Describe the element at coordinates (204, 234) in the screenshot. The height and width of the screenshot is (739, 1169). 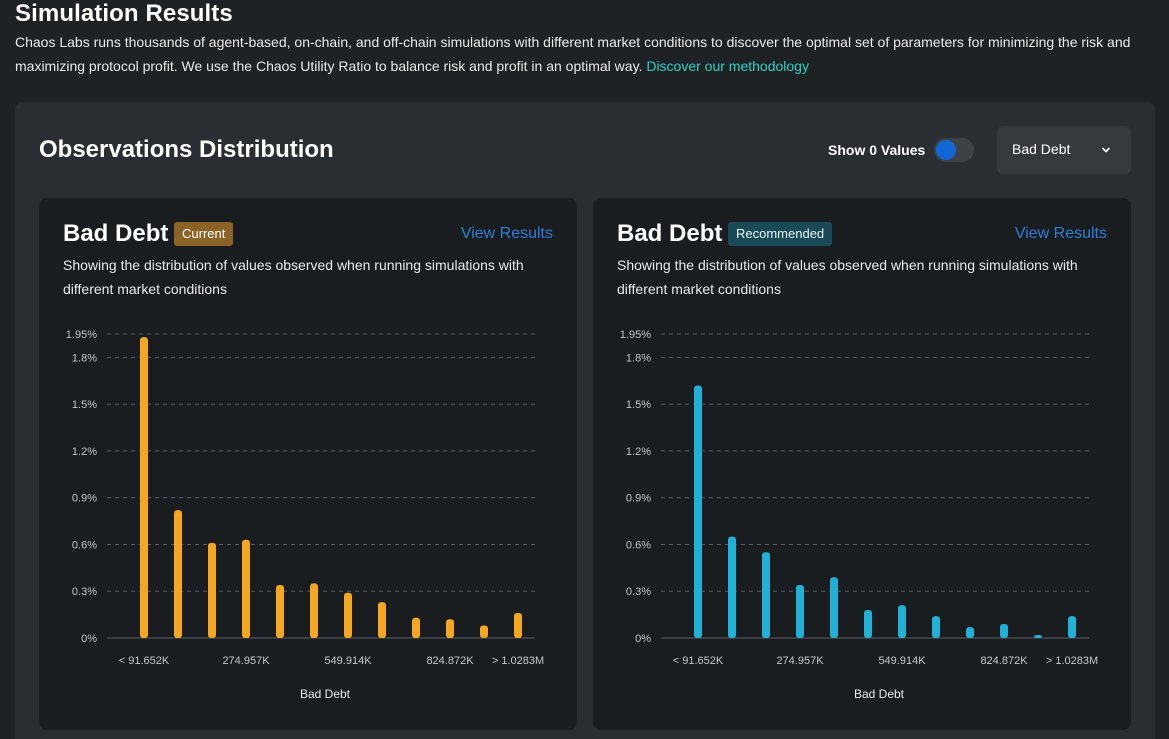
I see `current-badge: Current` at that location.